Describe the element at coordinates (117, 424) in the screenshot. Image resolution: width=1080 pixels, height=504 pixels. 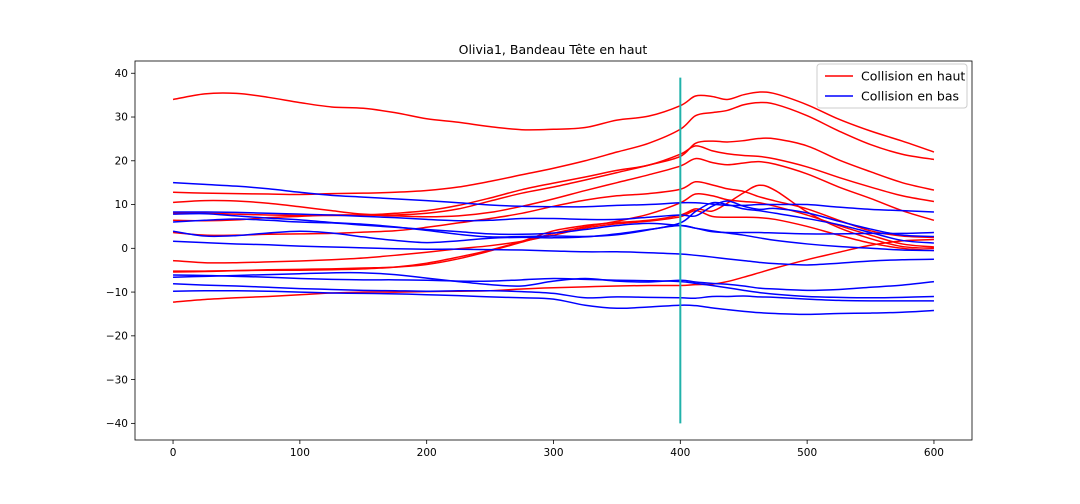
I see `y-tick-label: −40` at that location.